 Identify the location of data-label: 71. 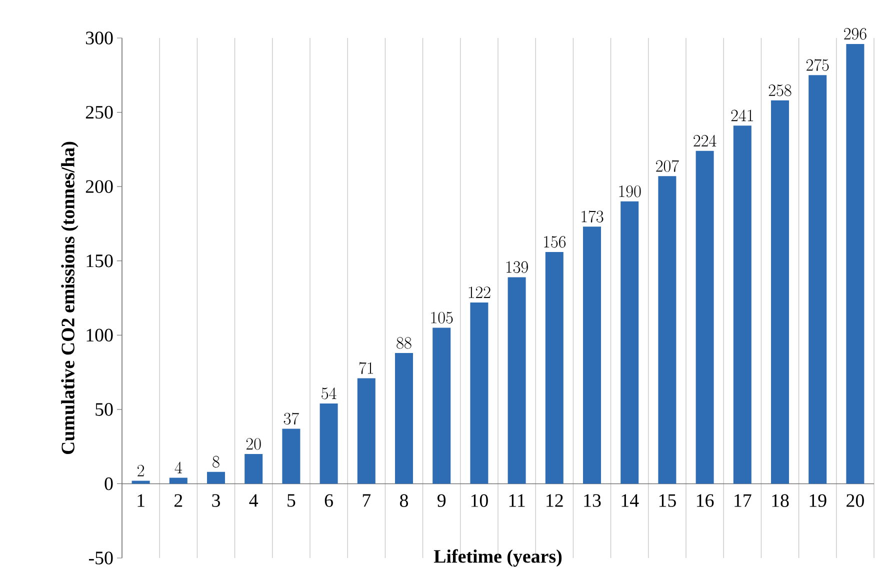
(366, 368).